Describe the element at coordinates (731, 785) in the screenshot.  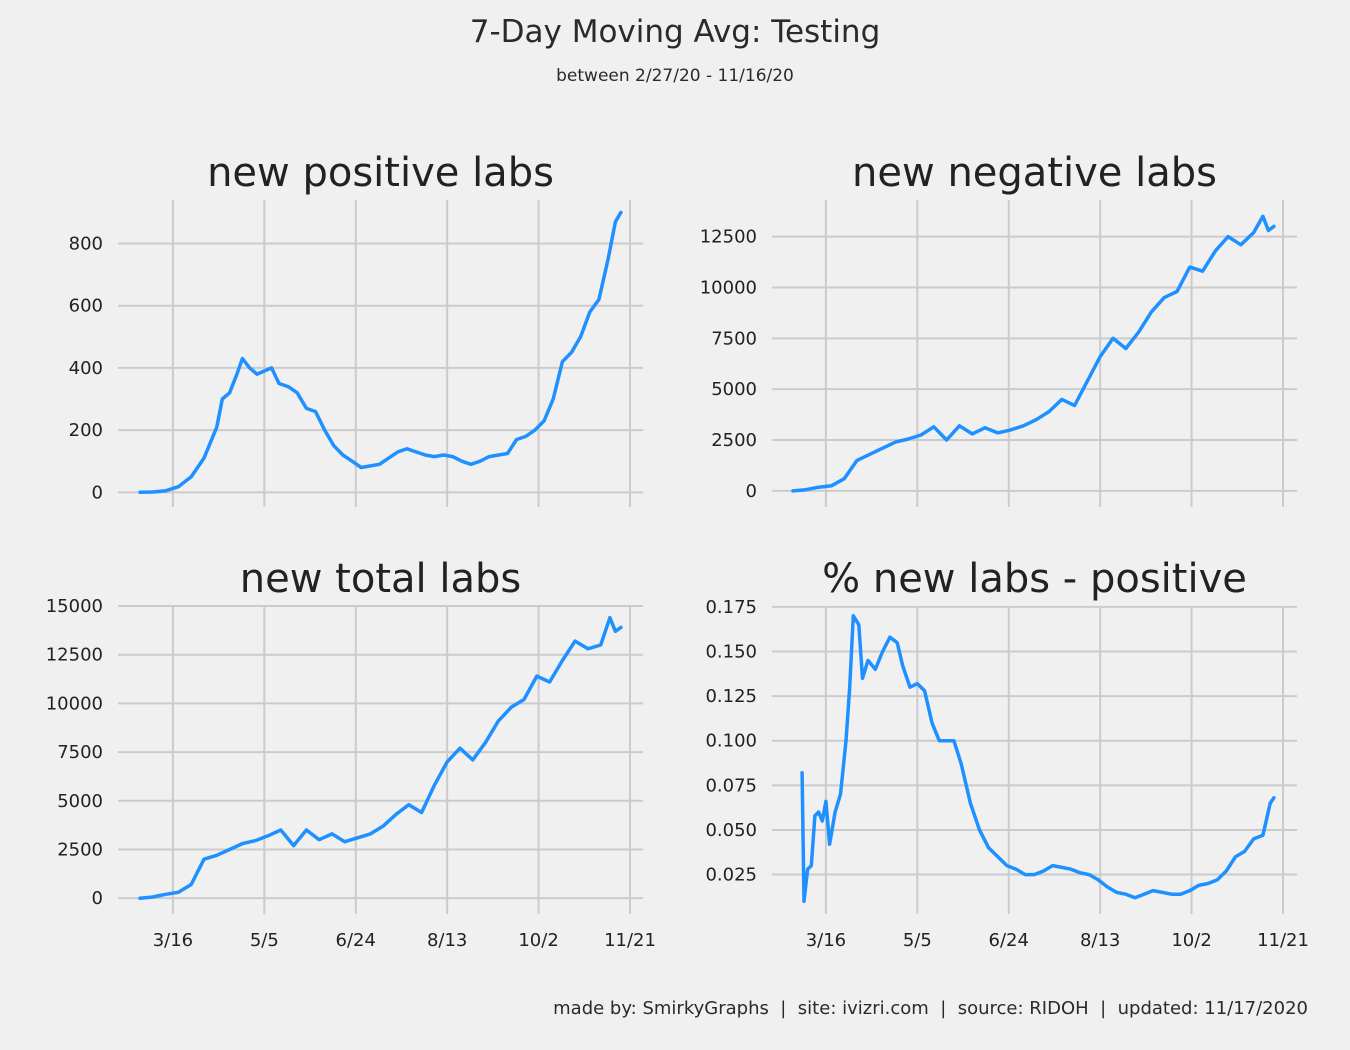
I see `y-tick-label: 0.075` at that location.